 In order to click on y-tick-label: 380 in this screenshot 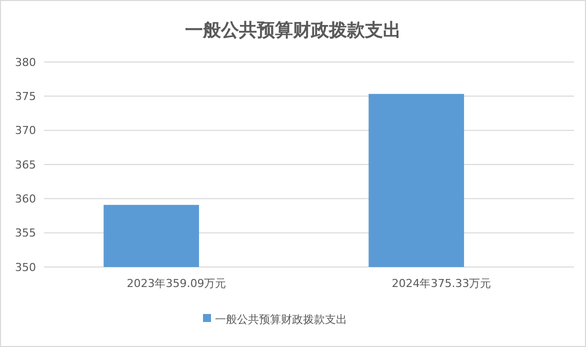, I will do `click(25, 62)`.